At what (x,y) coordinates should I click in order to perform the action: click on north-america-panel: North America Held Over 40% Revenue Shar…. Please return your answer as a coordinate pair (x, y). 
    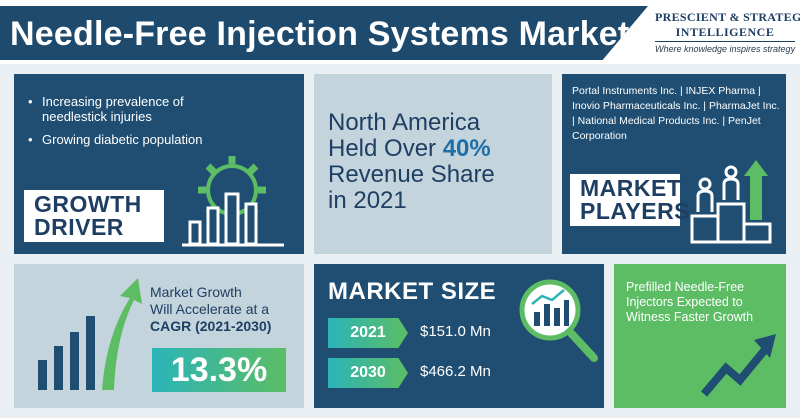
    Looking at the image, I should click on (433, 164).